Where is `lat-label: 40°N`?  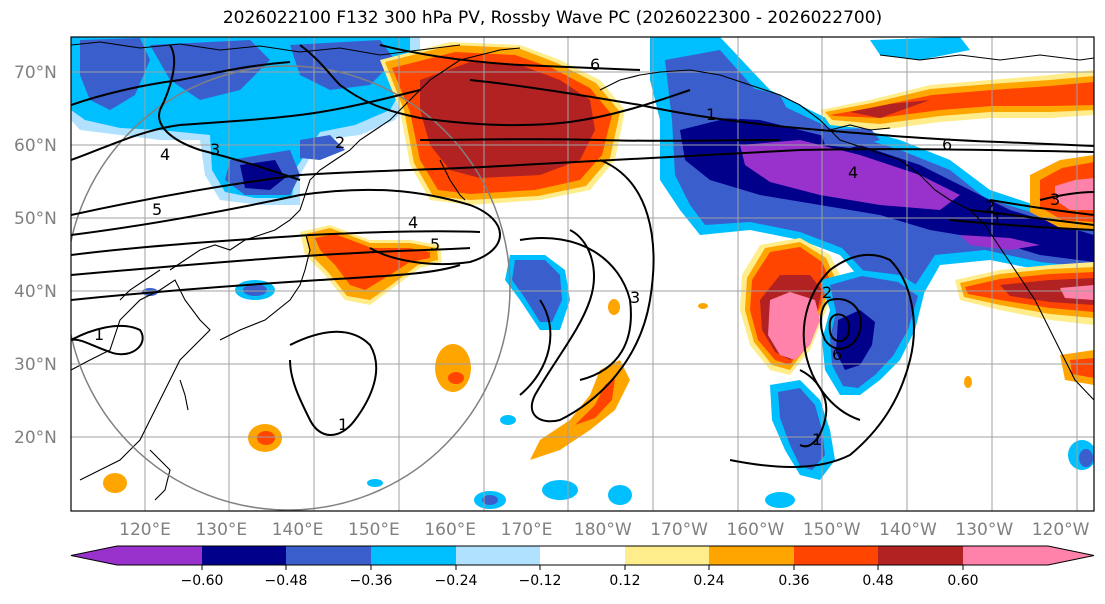
lat-label: 40°N is located at coordinates (35, 292).